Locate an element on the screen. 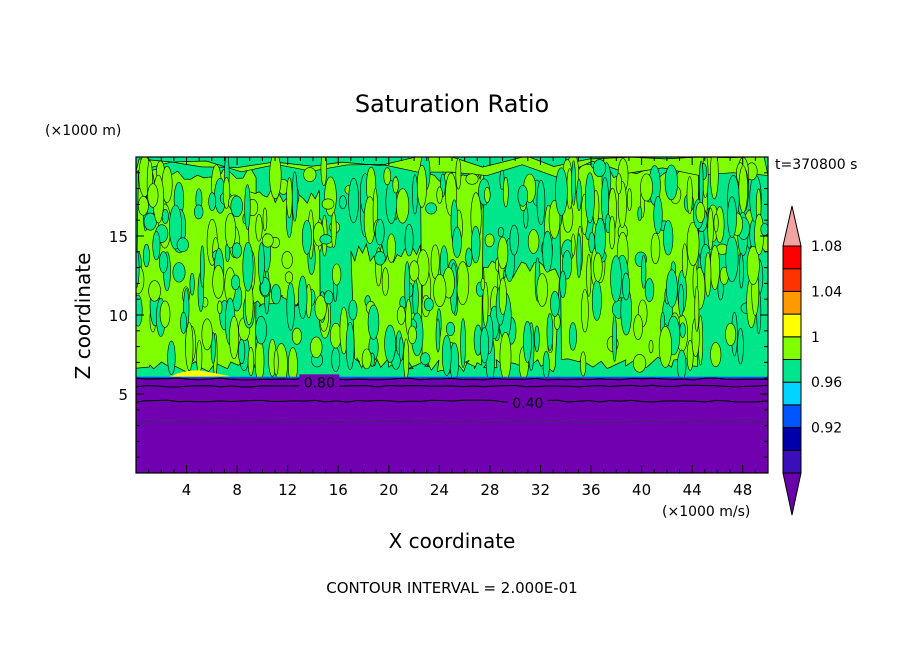  y-tick-label: 10 is located at coordinates (118, 316).